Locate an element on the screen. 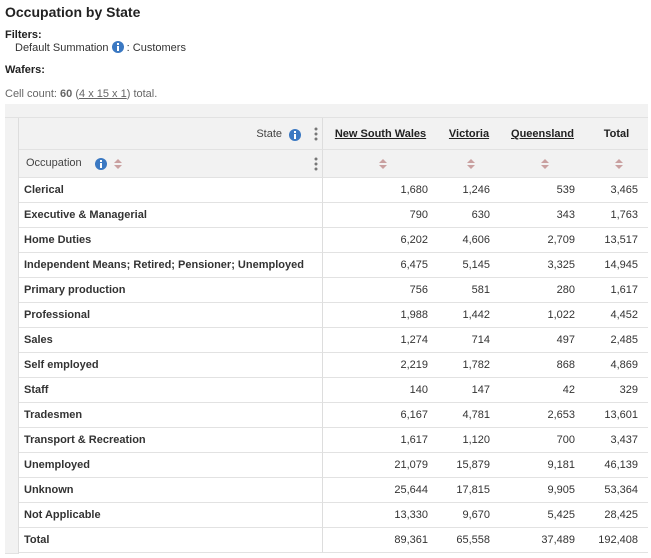 The image size is (651, 558). value-cell: 2,653 is located at coordinates (542, 415).